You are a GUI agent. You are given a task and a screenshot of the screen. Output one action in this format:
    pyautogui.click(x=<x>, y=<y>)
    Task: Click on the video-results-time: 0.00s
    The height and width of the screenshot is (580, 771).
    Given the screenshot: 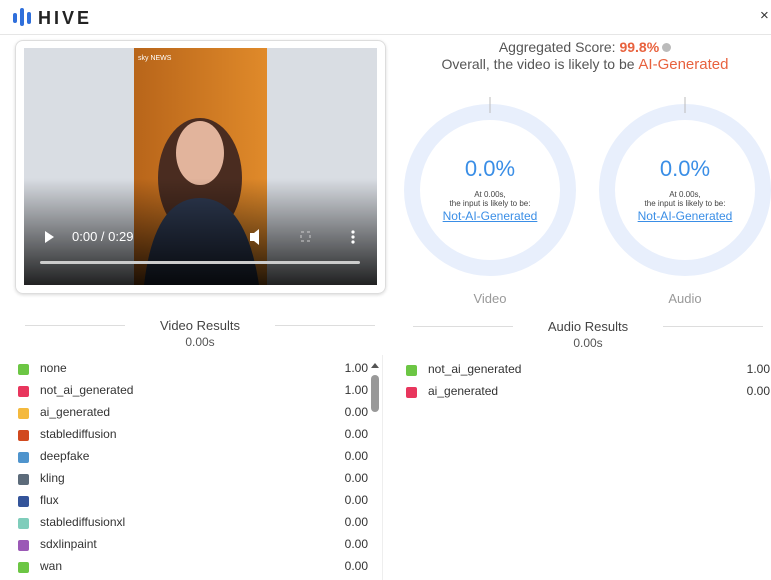 What is the action you would take?
    pyautogui.click(x=200, y=342)
    